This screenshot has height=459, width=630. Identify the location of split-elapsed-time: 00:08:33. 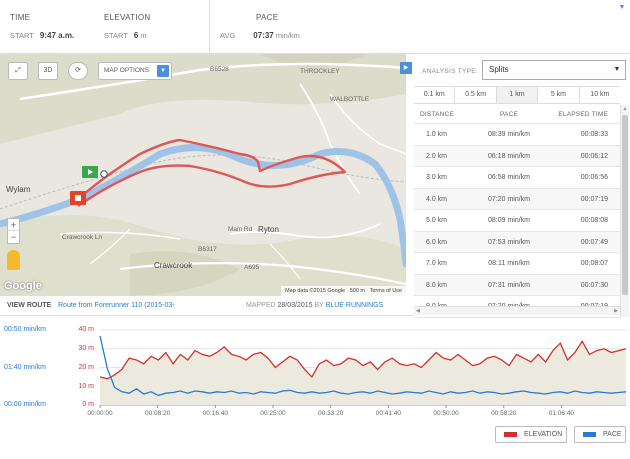
(594, 134).